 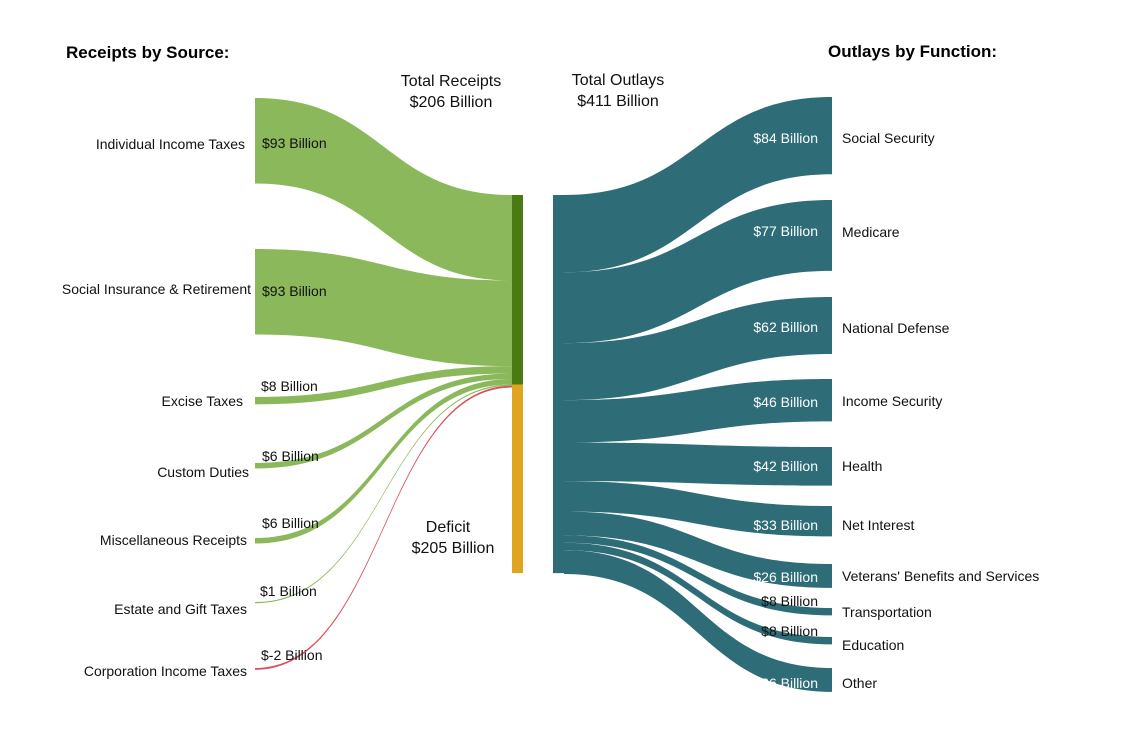 I want to click on receipt-flow-estate-and-gift-taxes, so click(x=383, y=494).